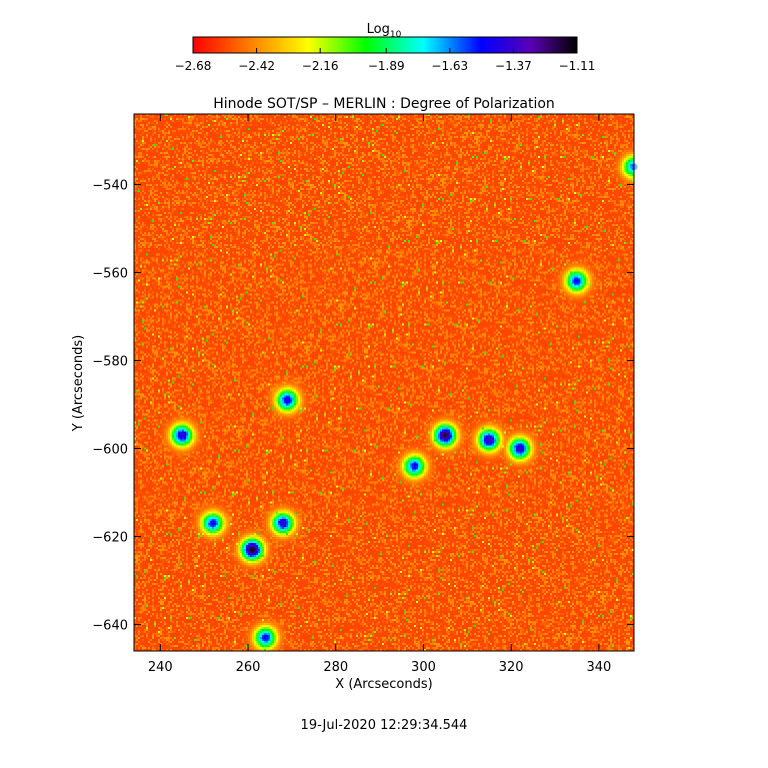  I want to click on colorbar-gradient, so click(385, 45).